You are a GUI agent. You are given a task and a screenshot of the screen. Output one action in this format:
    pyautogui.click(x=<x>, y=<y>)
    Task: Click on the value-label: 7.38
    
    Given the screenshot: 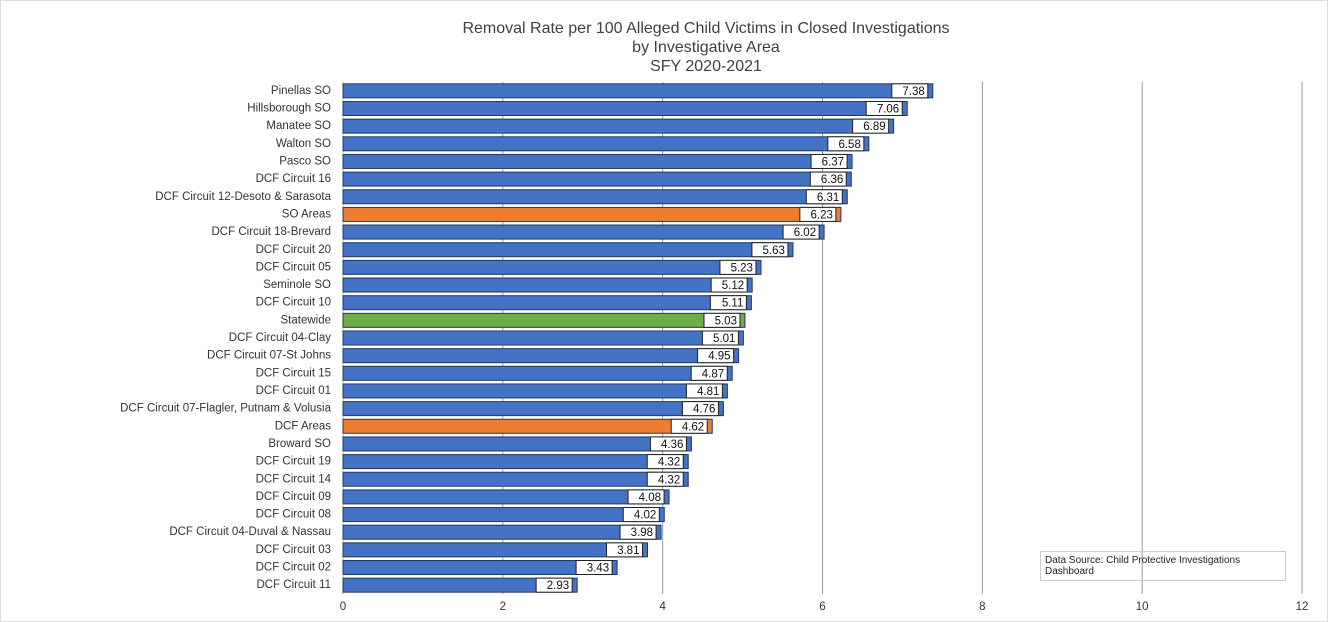 What is the action you would take?
    pyautogui.click(x=913, y=92)
    